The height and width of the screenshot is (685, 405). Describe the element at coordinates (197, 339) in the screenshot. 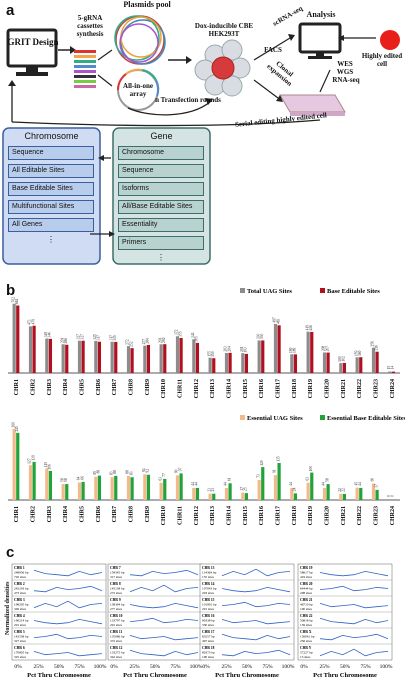

I see `data-label: 305` at that location.